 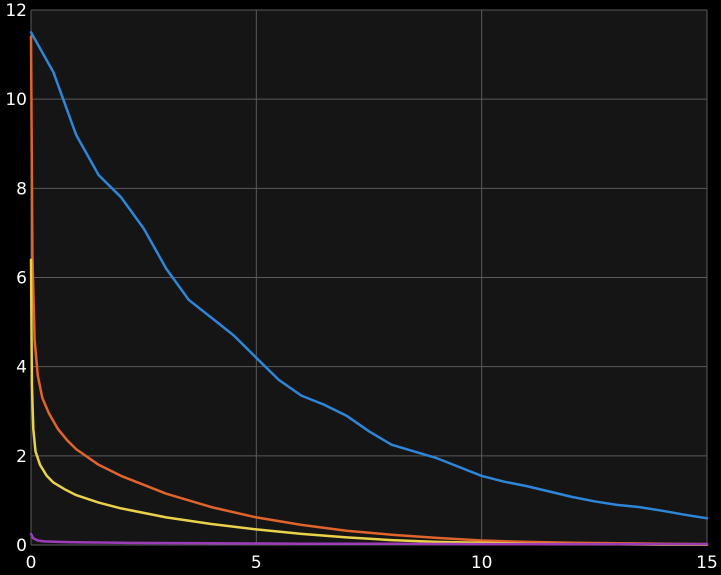 I want to click on x-tick-label: 0, so click(x=31, y=563).